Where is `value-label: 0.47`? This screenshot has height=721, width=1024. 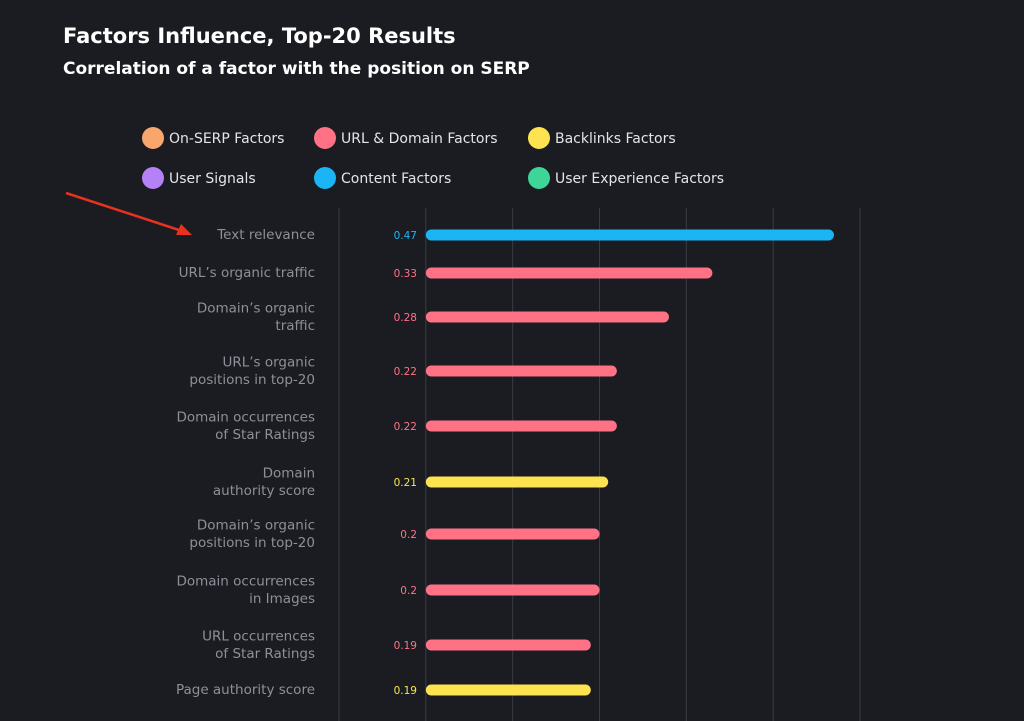
value-label: 0.47 is located at coordinates (405, 236).